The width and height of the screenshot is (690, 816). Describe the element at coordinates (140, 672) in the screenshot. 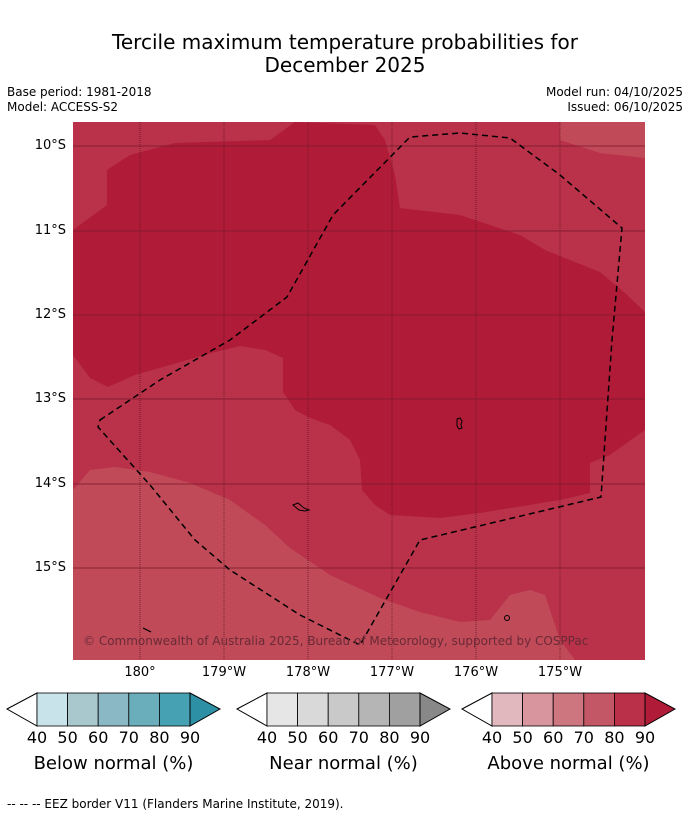

I see `lon-label: 180°` at that location.